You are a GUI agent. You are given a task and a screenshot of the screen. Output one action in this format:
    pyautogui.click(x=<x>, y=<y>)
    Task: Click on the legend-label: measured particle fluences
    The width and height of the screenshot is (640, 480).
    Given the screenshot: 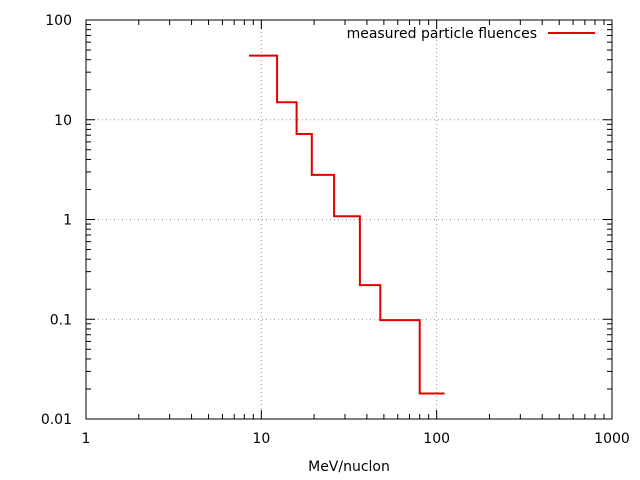 What is the action you would take?
    pyautogui.click(x=442, y=34)
    